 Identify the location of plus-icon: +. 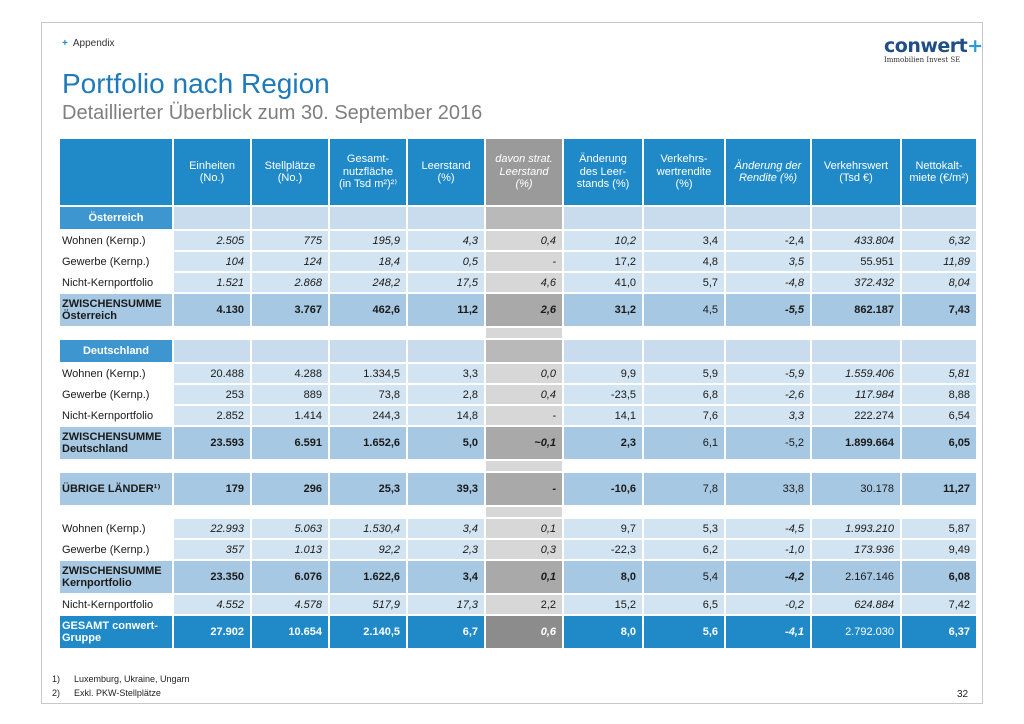
(65, 43).